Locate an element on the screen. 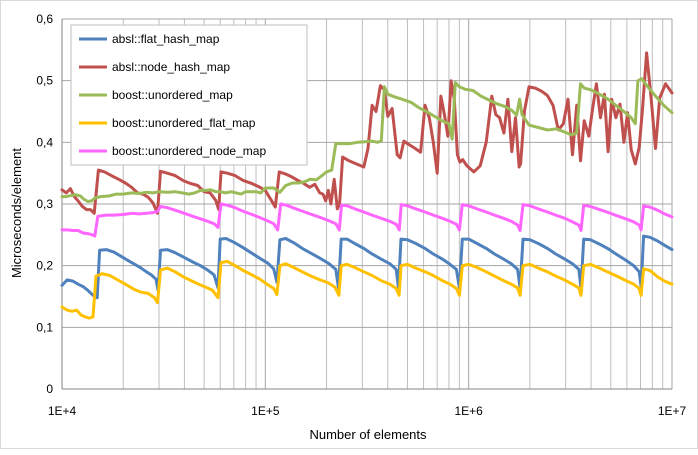 The width and height of the screenshot is (698, 455). y-tick-label: 0,3 is located at coordinates (44, 204).